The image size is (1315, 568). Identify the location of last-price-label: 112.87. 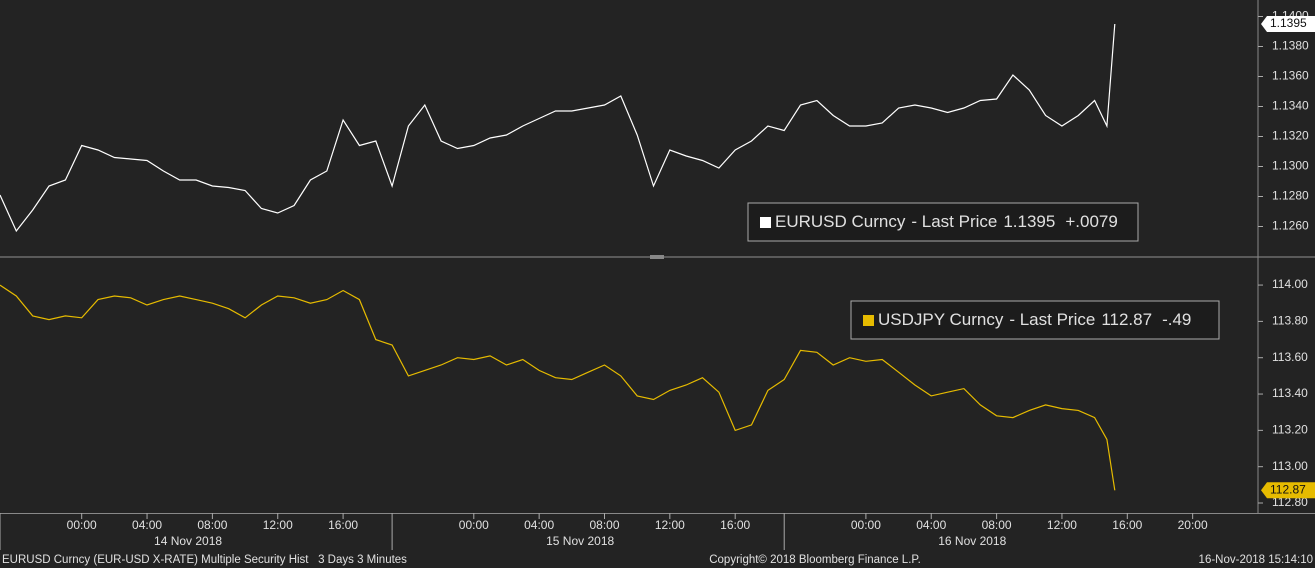
(1288, 489).